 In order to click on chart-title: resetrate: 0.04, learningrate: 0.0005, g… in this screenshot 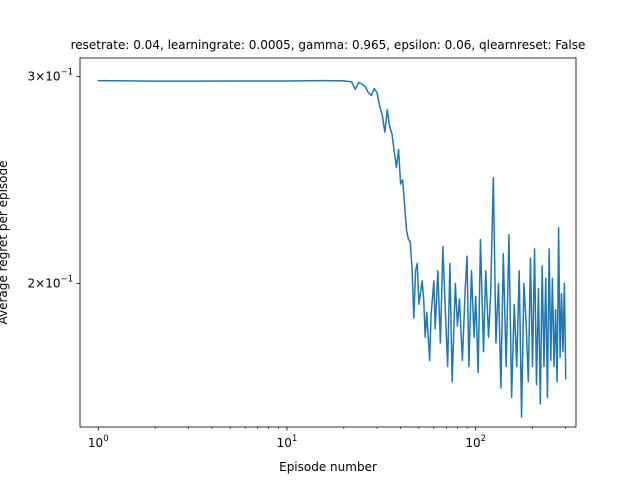, I will do `click(328, 45)`.